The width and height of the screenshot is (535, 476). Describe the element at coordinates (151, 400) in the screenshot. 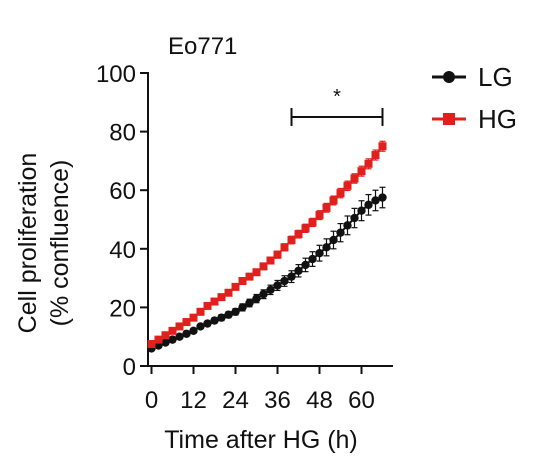

I see `x-tick-label: 0` at that location.